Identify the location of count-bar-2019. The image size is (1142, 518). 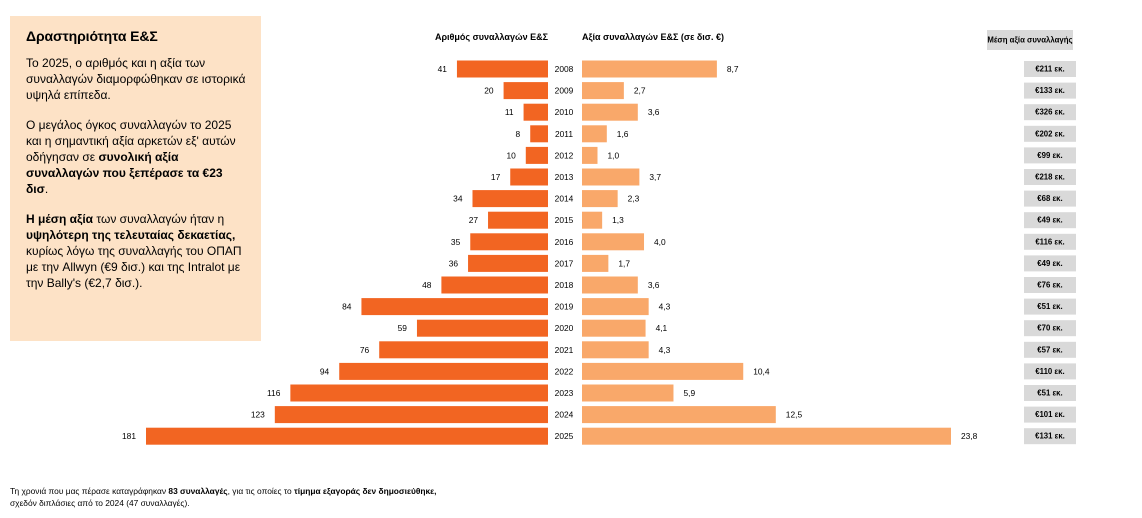
(454, 307).